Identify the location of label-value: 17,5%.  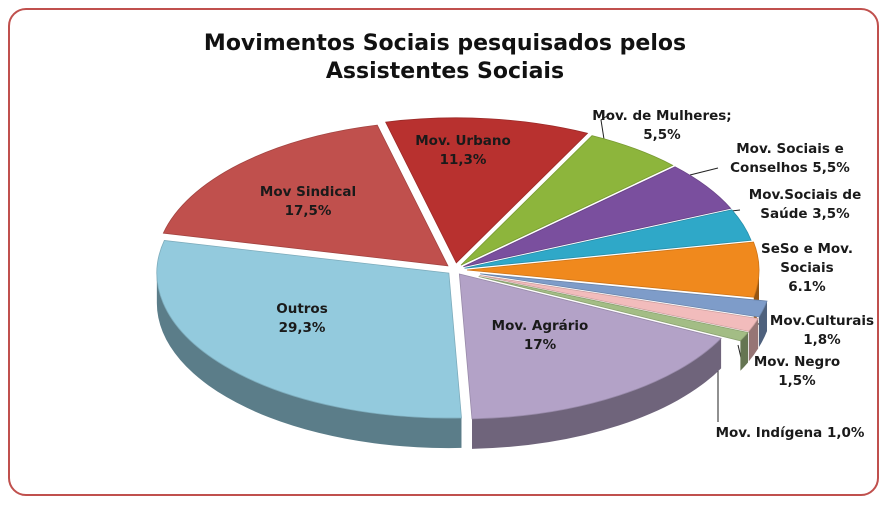
(308, 211).